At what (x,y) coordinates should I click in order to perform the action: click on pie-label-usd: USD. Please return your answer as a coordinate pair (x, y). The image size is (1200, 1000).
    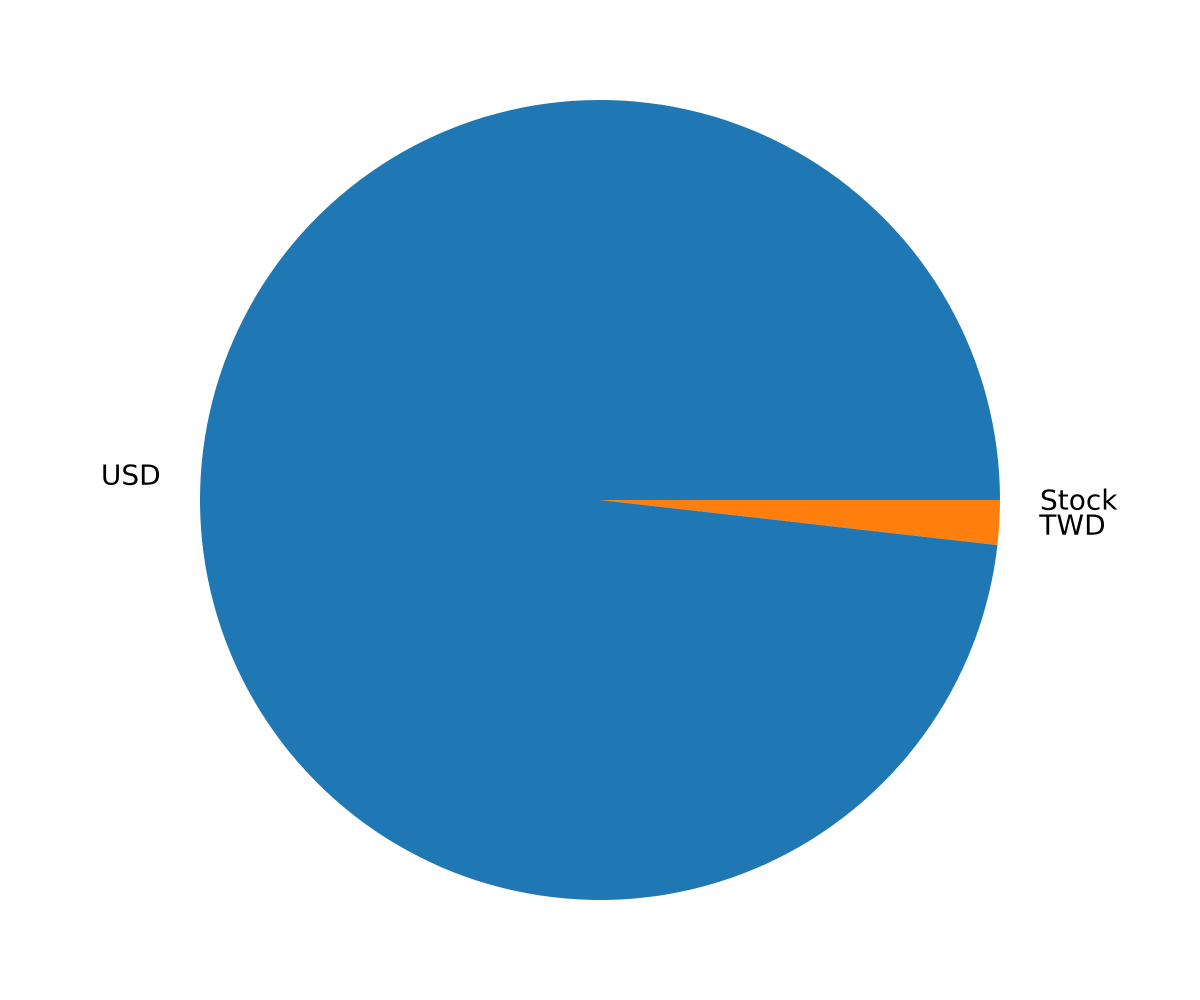
    Looking at the image, I should click on (131, 475).